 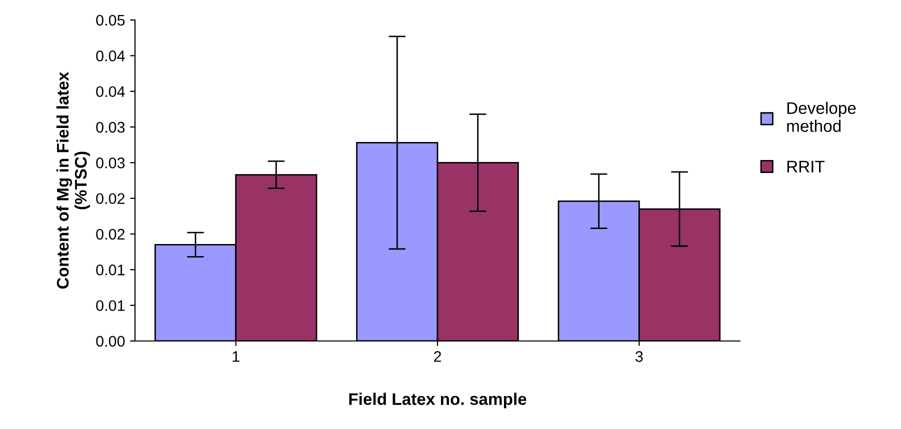 What do you see at coordinates (806, 166) in the screenshot?
I see `legend-label: RRIT` at bounding box center [806, 166].